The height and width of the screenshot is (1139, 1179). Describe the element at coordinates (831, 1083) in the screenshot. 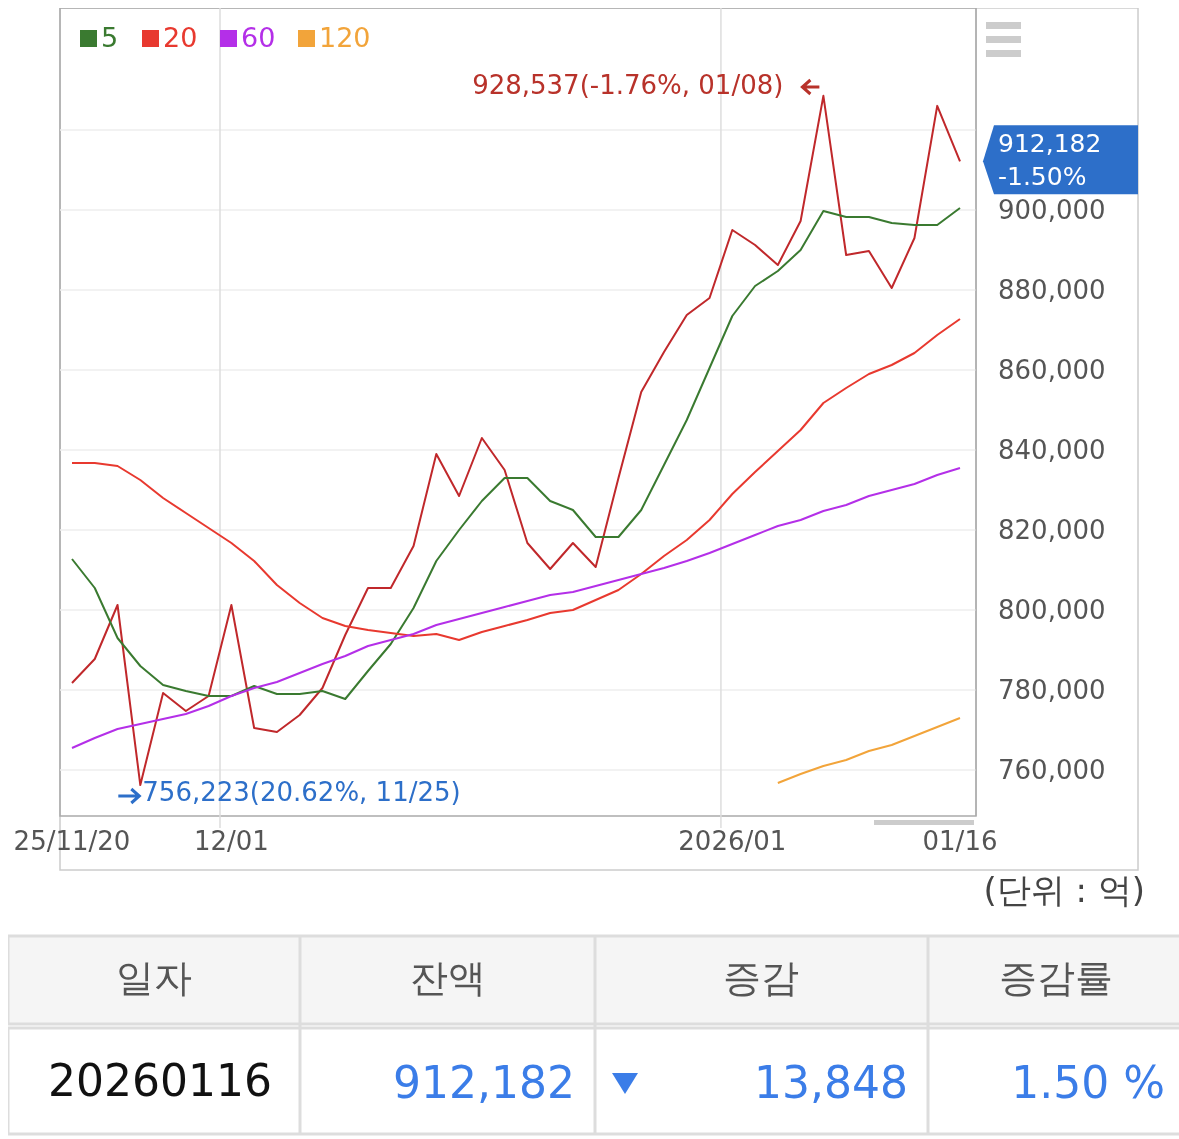

I see `text: 13,848` at that location.